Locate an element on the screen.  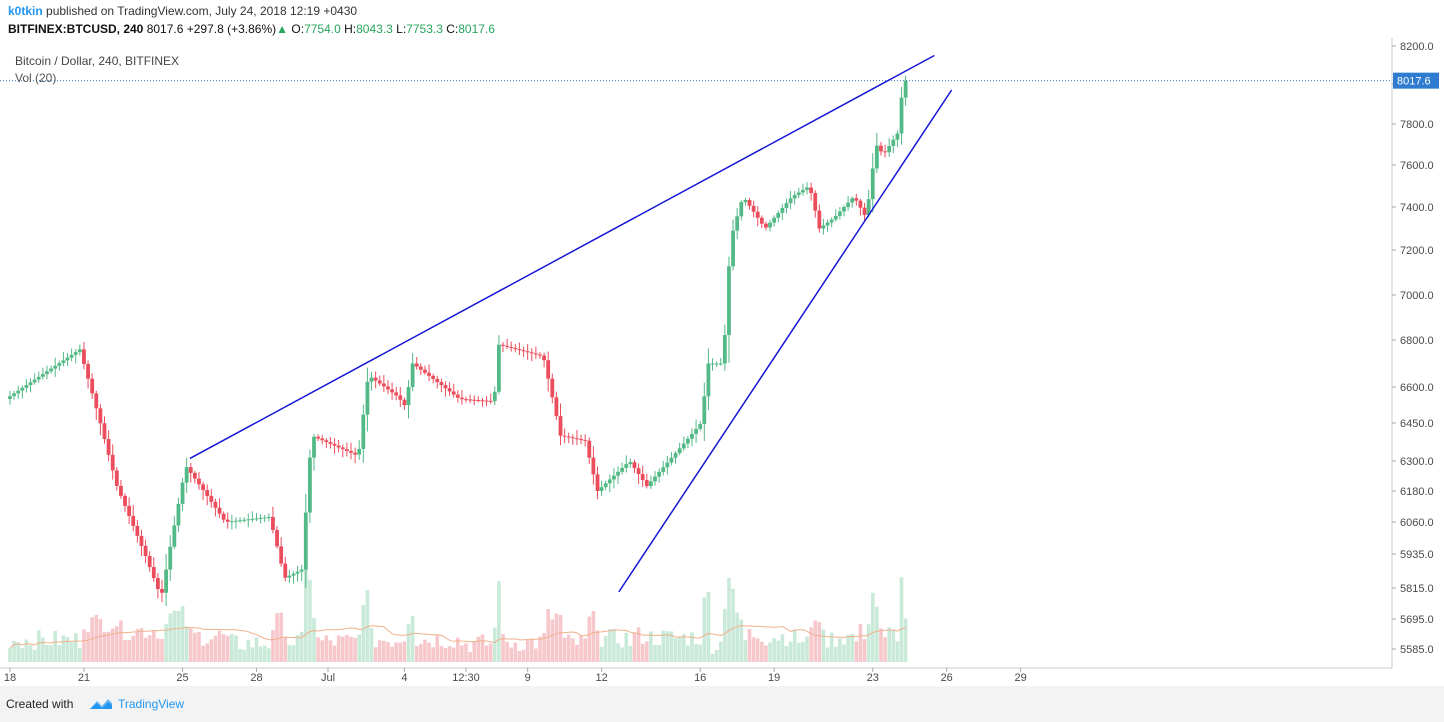
tradingview-brand-link: TradingView is located at coordinates (151, 704).